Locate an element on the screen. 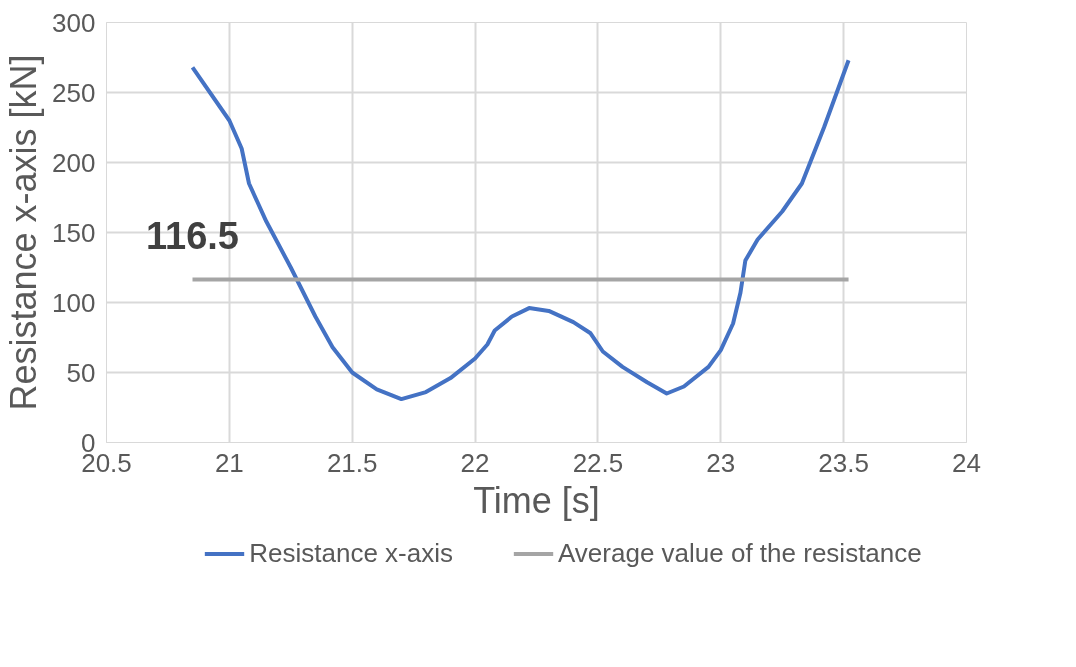 The height and width of the screenshot is (667, 1076). x-tick-label: 23 is located at coordinates (721, 462).